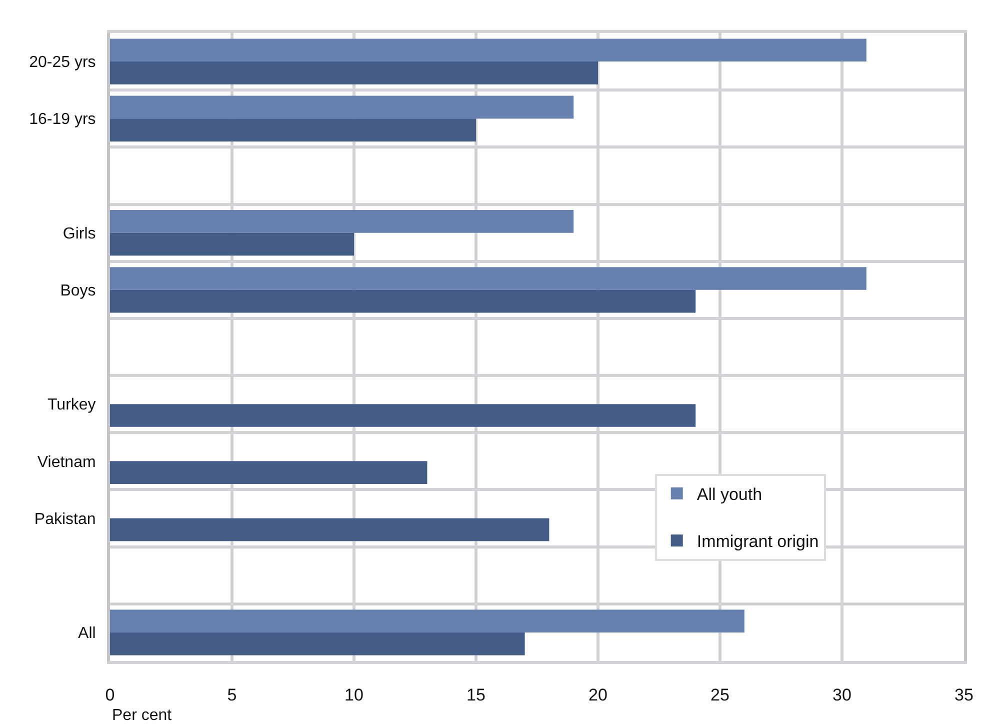  Describe the element at coordinates (79, 233) in the screenshot. I see `y-tick-label: Girls` at that location.